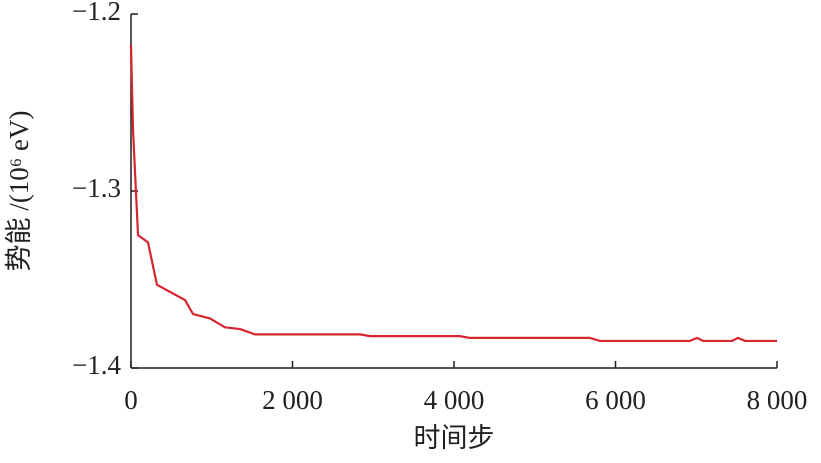  What do you see at coordinates (777, 400) in the screenshot?
I see `x-tick-label: 8 000` at bounding box center [777, 400].